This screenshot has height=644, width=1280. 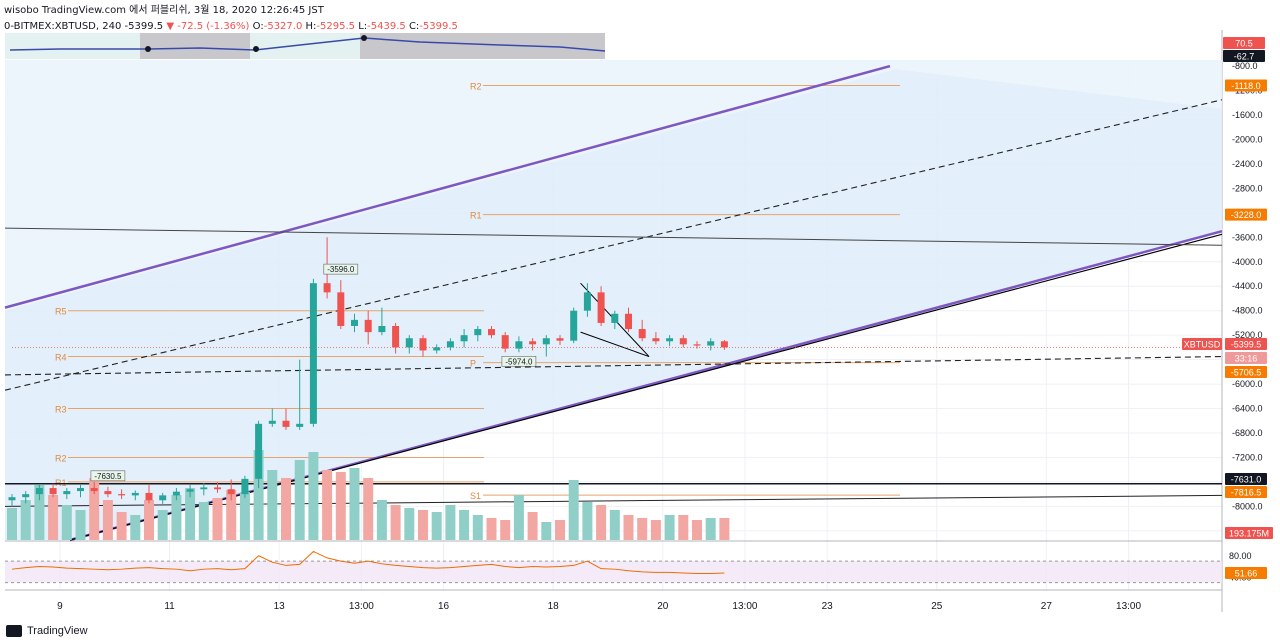 I want to click on price-tick-label: -4800.0, so click(x=1247, y=311).